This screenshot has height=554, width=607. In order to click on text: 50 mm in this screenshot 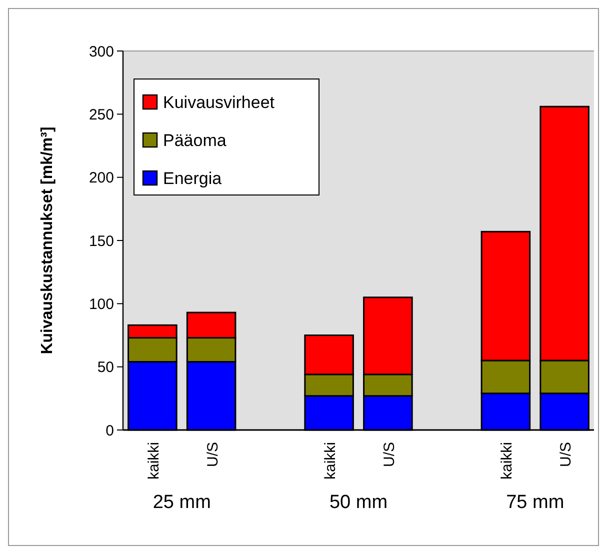, I will do `click(358, 502)`.